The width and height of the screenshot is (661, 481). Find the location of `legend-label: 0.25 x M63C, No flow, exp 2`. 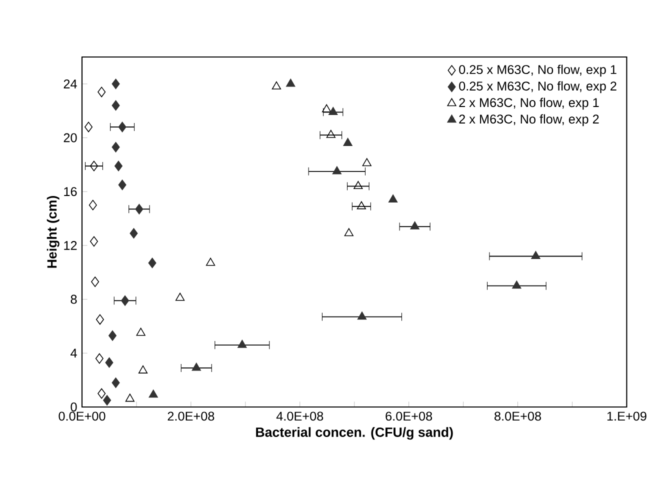

legend-label: 0.25 x M63C, No flow, exp 2 is located at coordinates (537, 87).